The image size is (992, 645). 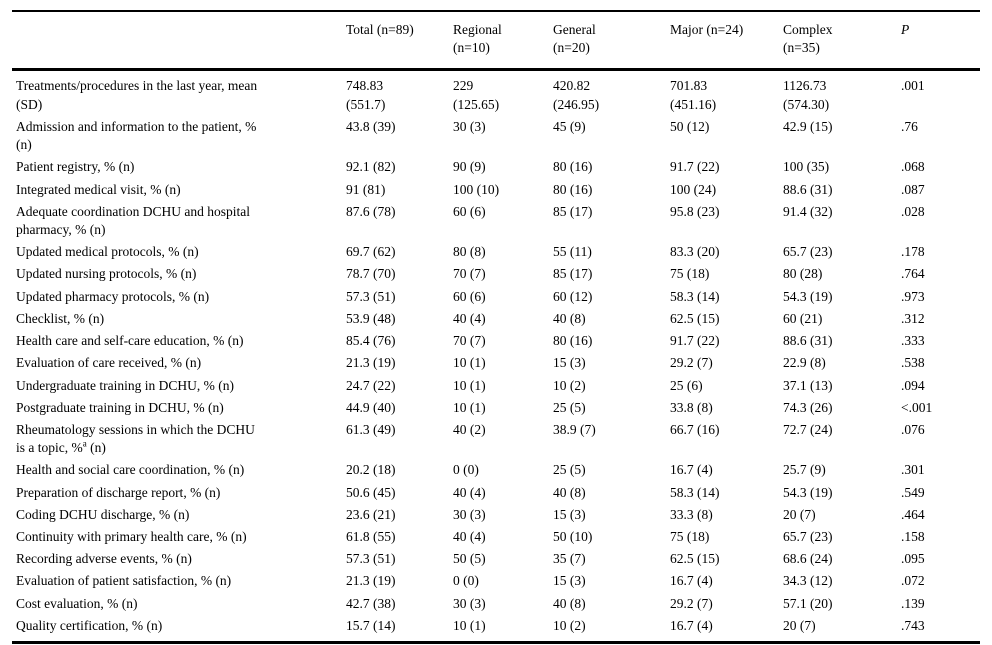 I want to click on value-cell: 85 (17), so click(x=573, y=211).